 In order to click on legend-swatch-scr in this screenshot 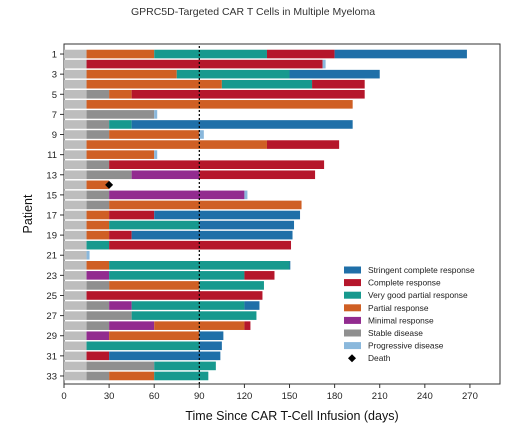, I will do `click(352, 270)`.